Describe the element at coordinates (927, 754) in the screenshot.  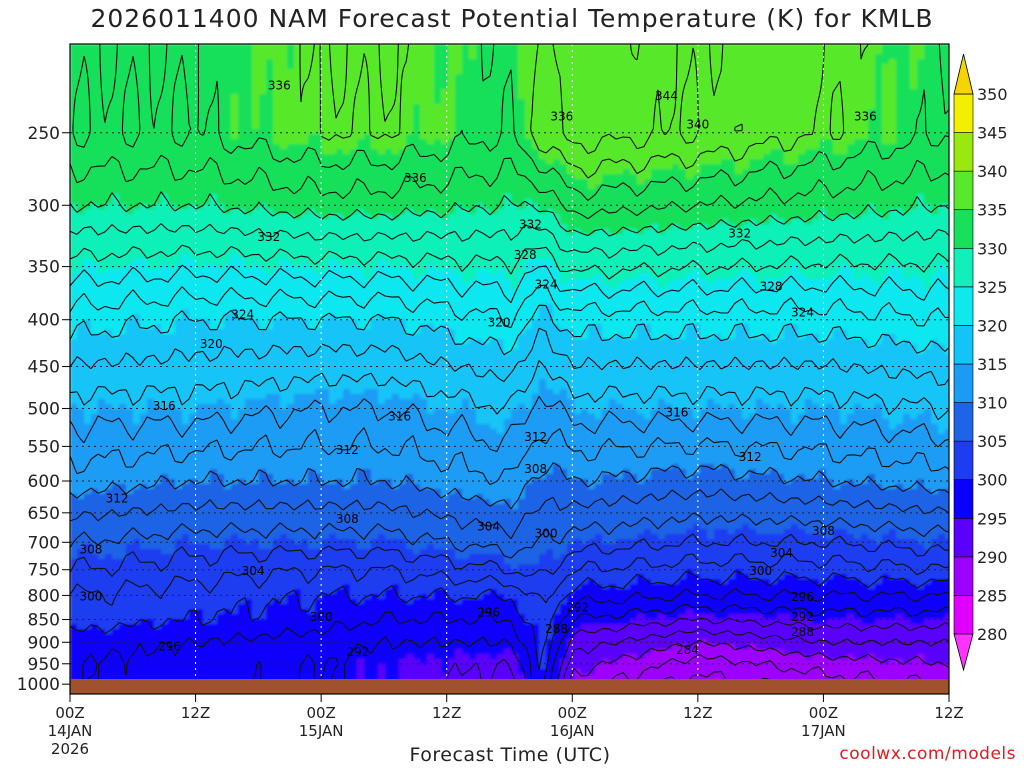
I see `credit-link: coolwx.com/models` at that location.